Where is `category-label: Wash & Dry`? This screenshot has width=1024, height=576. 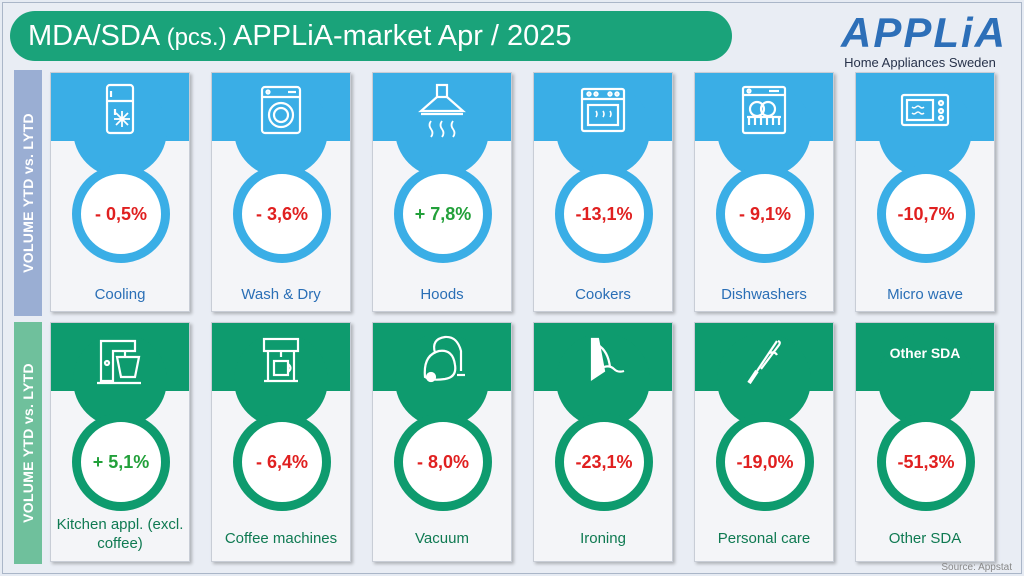
category-label: Wash & Dry is located at coordinates (281, 294).